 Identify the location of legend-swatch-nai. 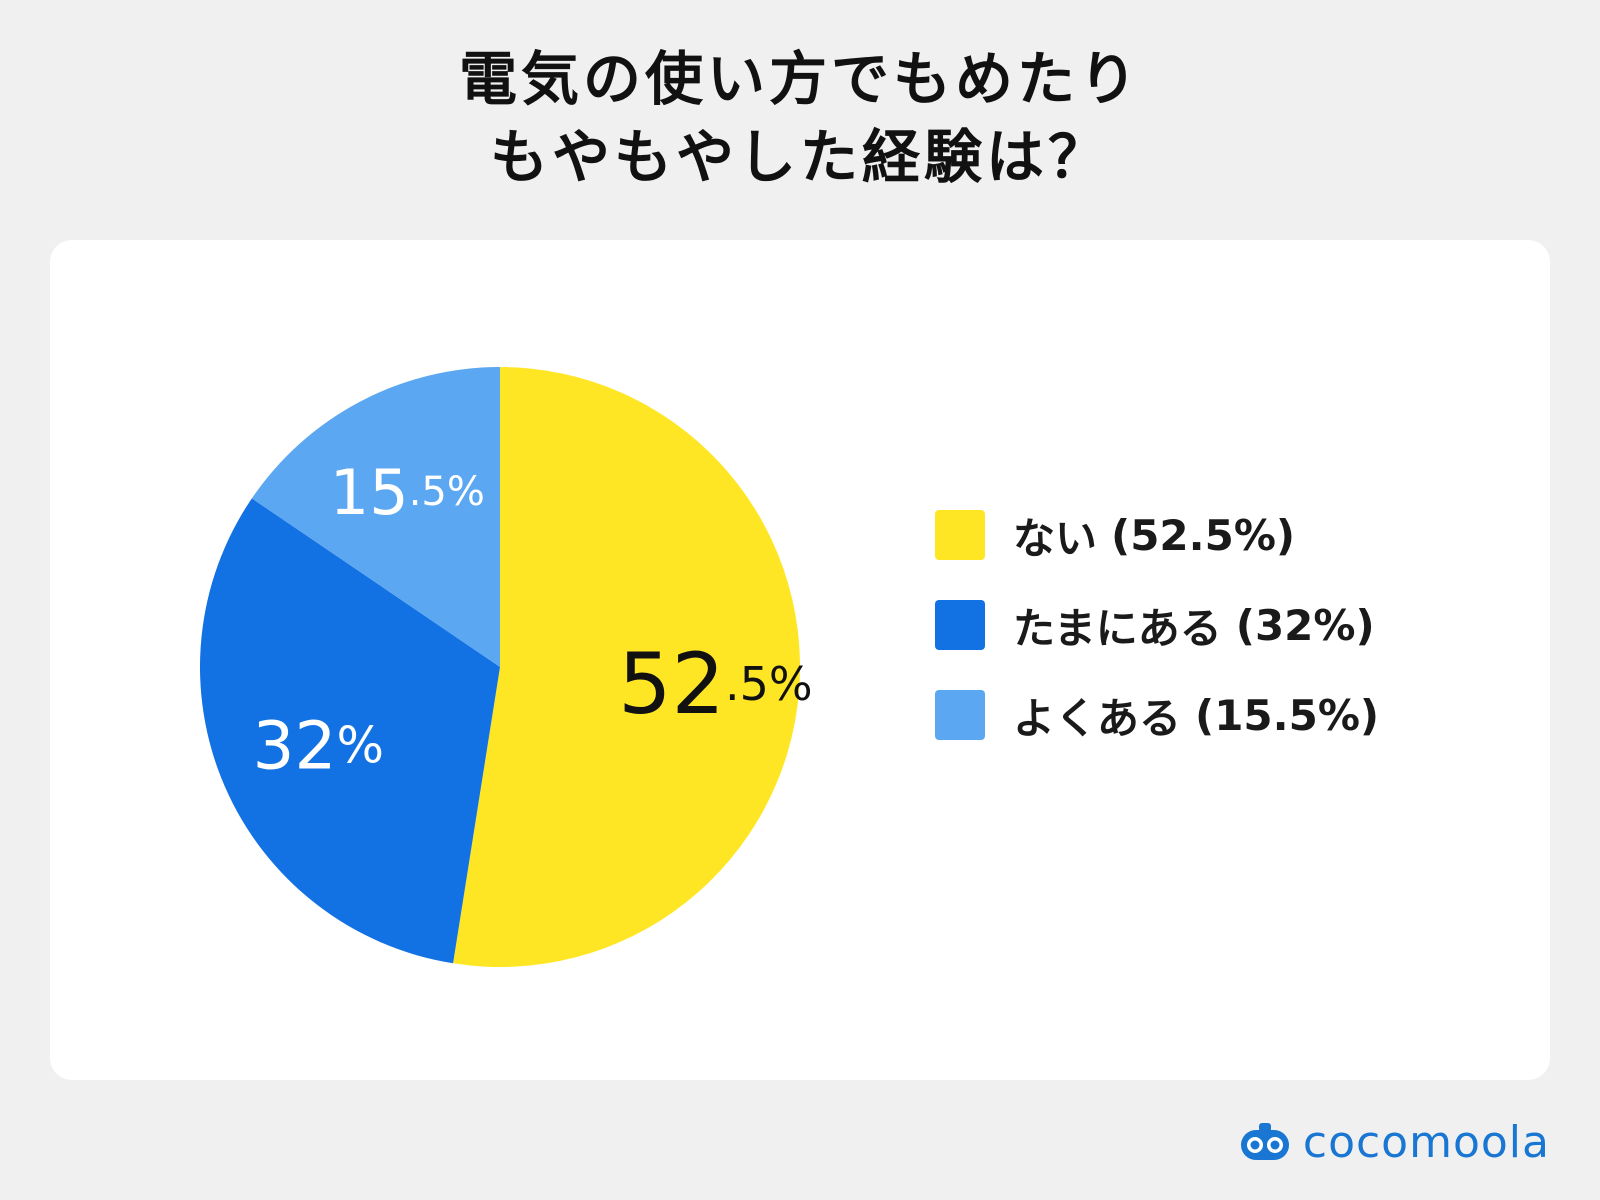
(960, 535).